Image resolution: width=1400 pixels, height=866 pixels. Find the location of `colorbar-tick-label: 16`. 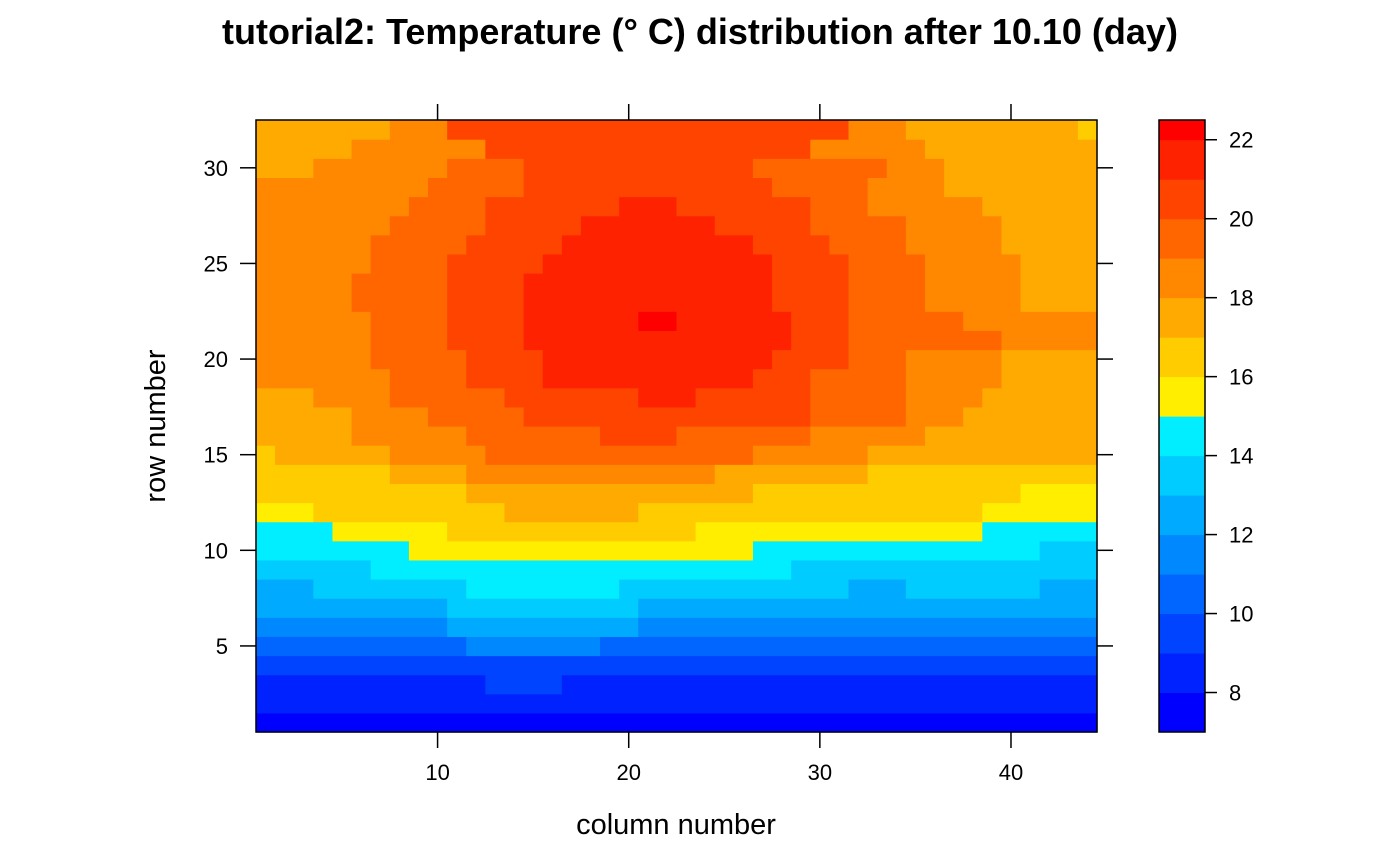

colorbar-tick-label: 16 is located at coordinates (1241, 377).